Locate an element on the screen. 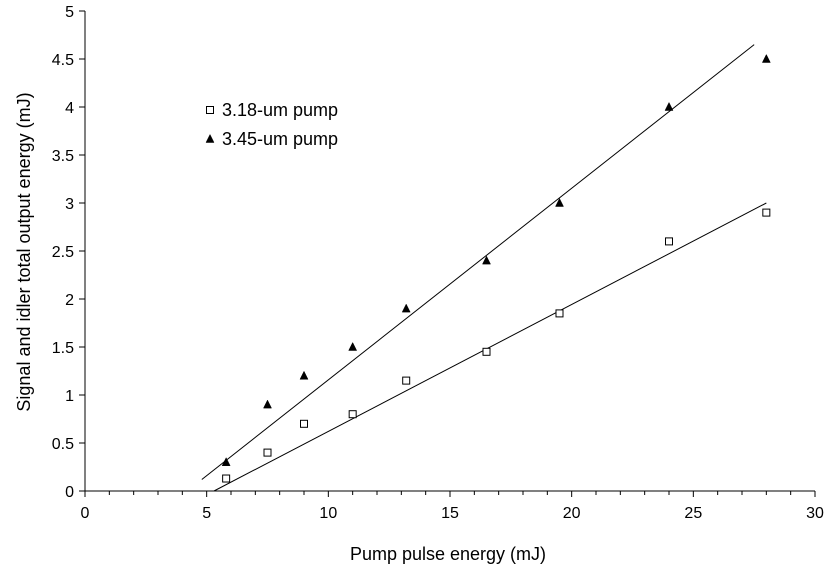  x-tick-label: 5 is located at coordinates (206, 513).